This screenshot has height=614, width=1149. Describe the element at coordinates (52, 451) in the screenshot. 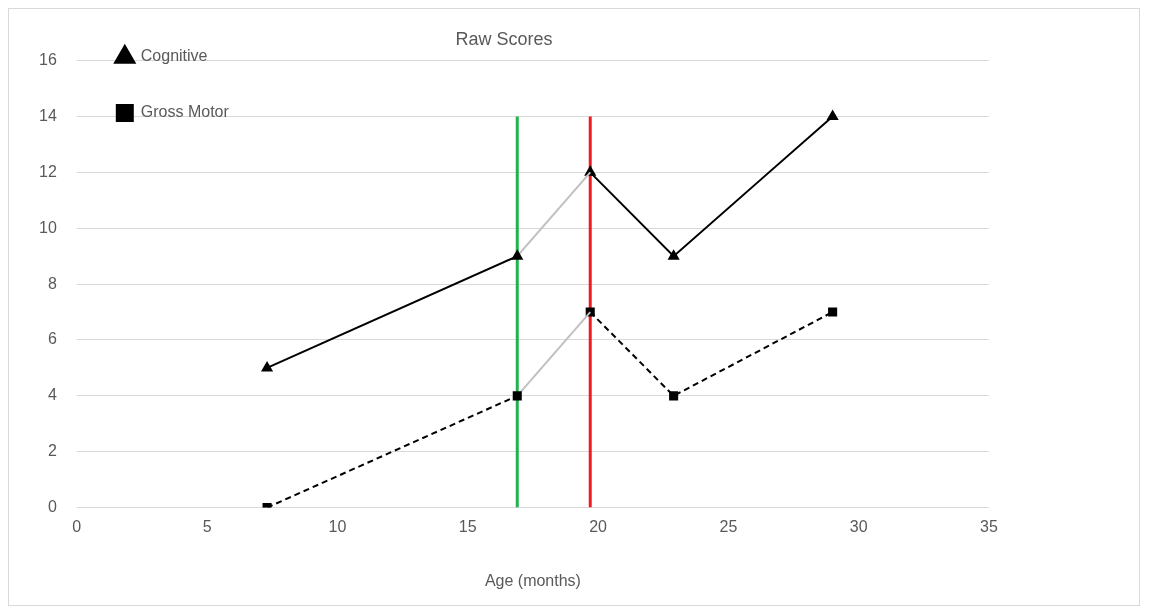

I see `y-tick-label: 2` at that location.